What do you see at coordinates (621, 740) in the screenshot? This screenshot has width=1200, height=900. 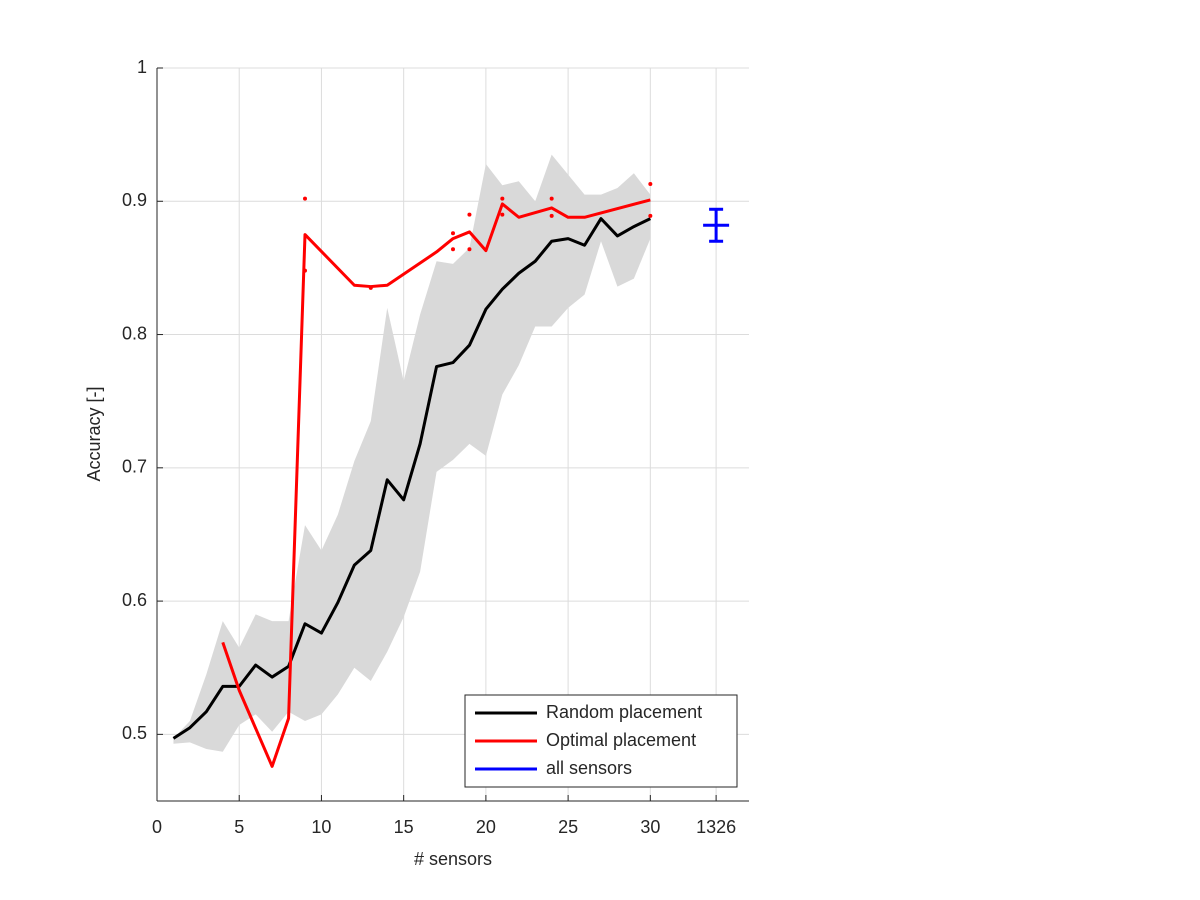 I see `legend-label: Optimal placement` at bounding box center [621, 740].